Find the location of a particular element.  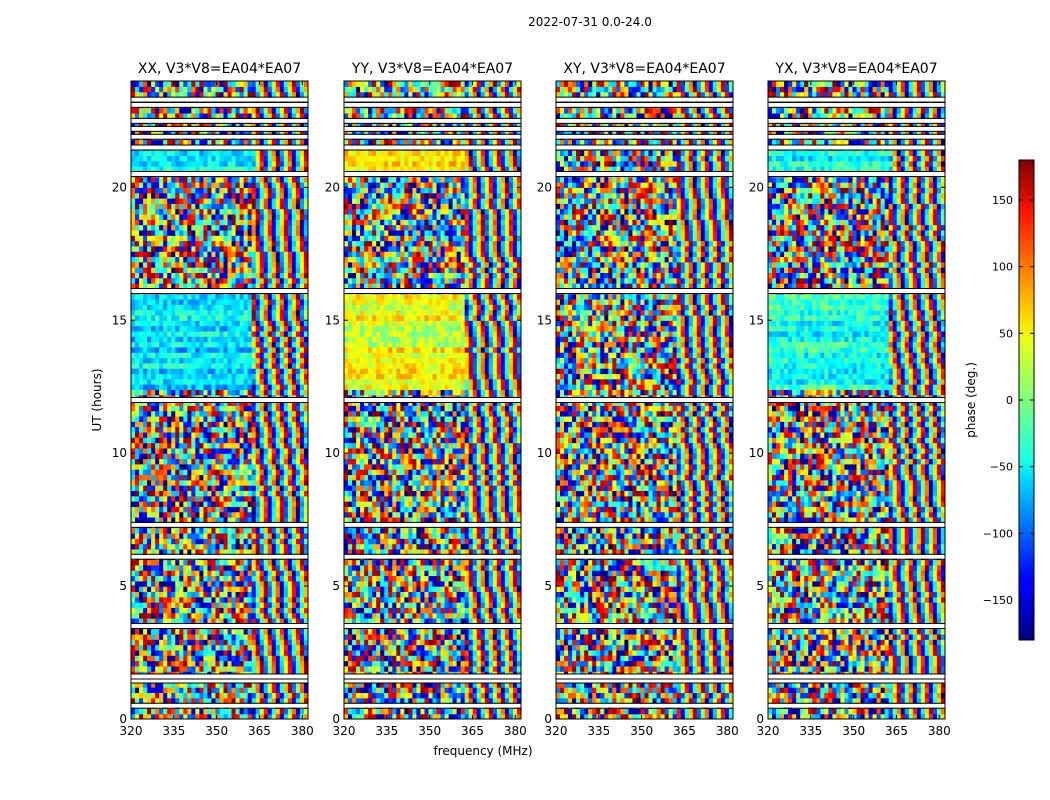

colorbar-tick-label: 150 is located at coordinates (1002, 200).